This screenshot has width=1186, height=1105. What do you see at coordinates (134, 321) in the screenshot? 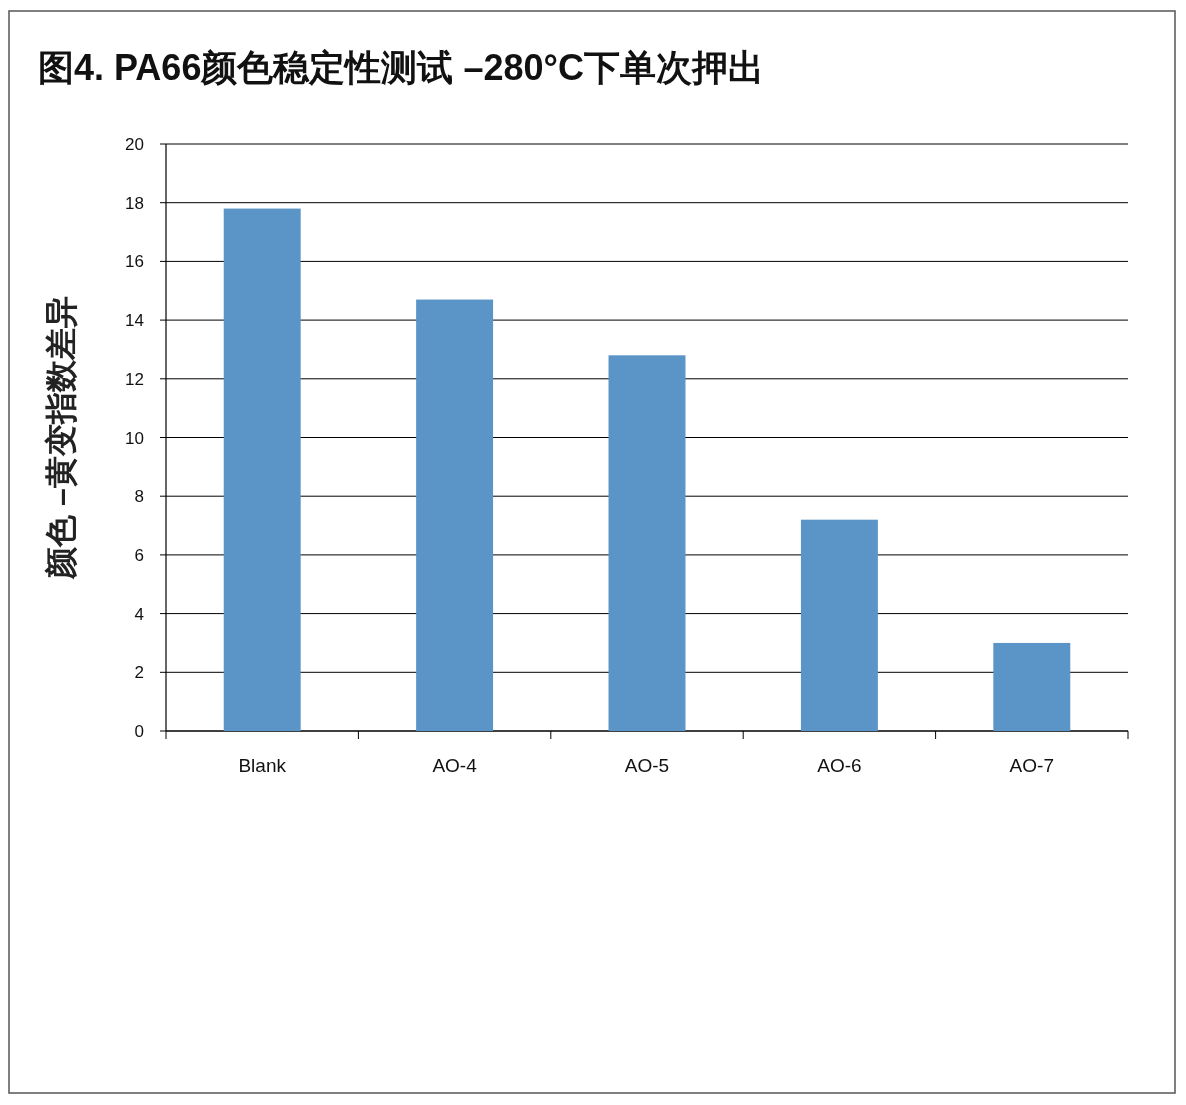
I see `y-tick-label: 14` at bounding box center [134, 321].